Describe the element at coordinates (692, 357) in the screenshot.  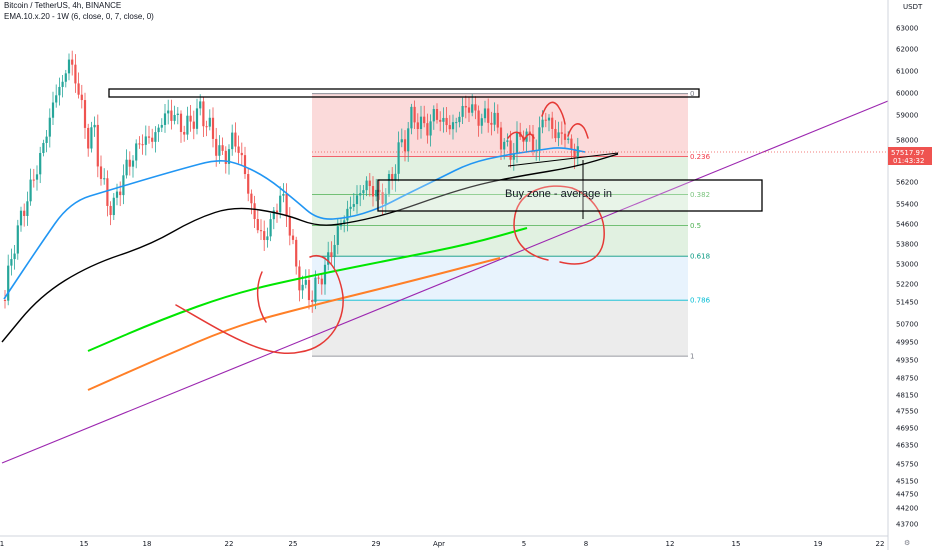
I see `fib-level-label: 1` at that location.